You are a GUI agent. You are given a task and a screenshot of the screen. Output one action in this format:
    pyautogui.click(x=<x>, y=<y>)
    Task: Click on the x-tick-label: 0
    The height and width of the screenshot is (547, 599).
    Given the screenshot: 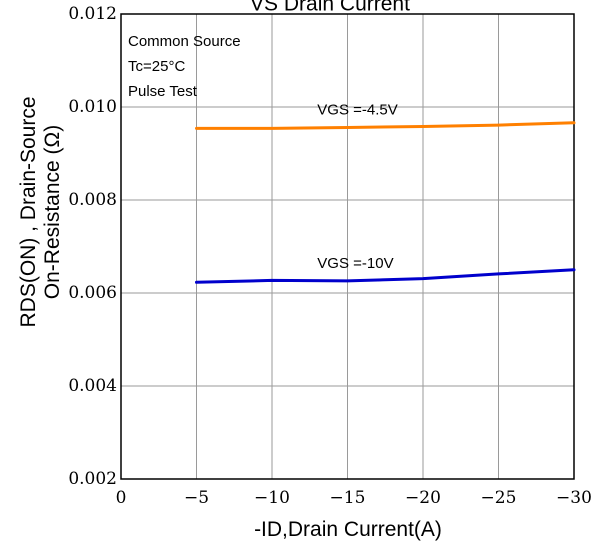 What is the action you would take?
    pyautogui.click(x=121, y=498)
    